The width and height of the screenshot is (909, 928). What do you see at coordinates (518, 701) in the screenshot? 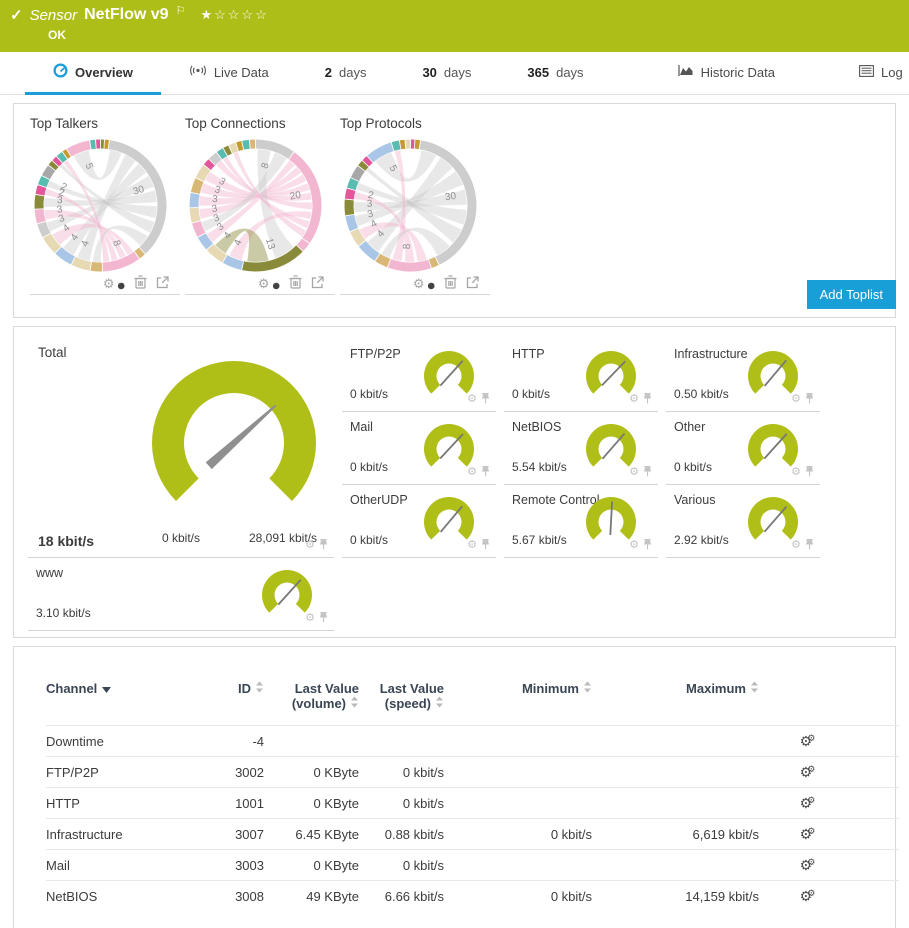
I see `column-header-minimum: Minimum` at bounding box center [518, 701].